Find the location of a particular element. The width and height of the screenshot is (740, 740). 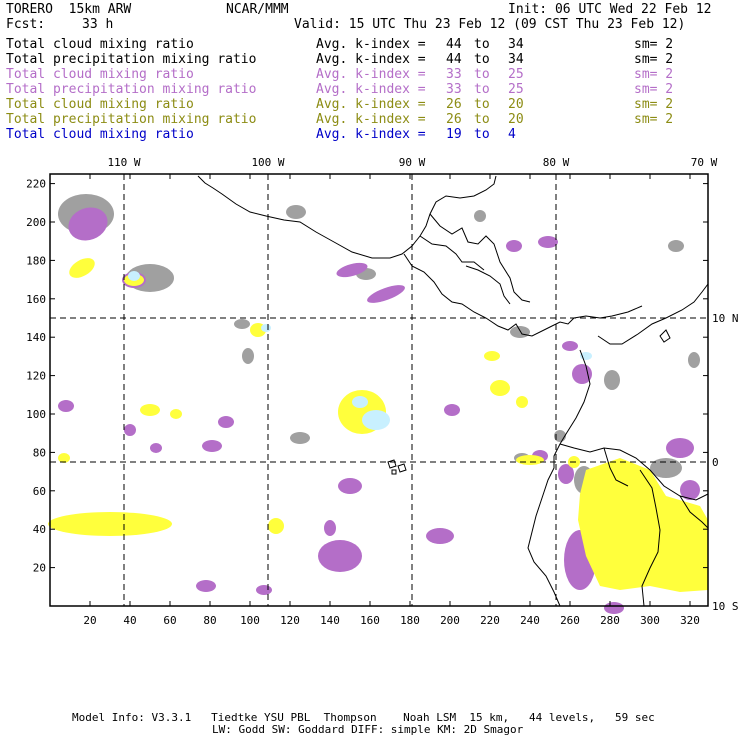

y-tick-label: 120 is located at coordinates (36, 376).